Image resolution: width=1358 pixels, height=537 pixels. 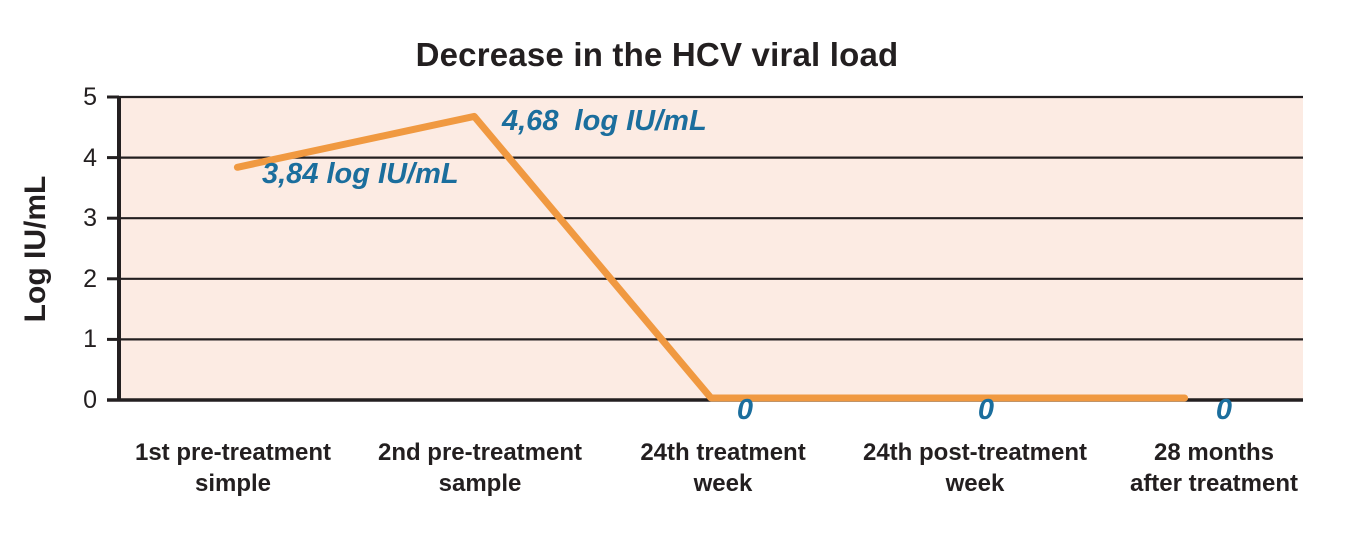 I want to click on x-axis-label: 24th treatment week, so click(x=723, y=468).